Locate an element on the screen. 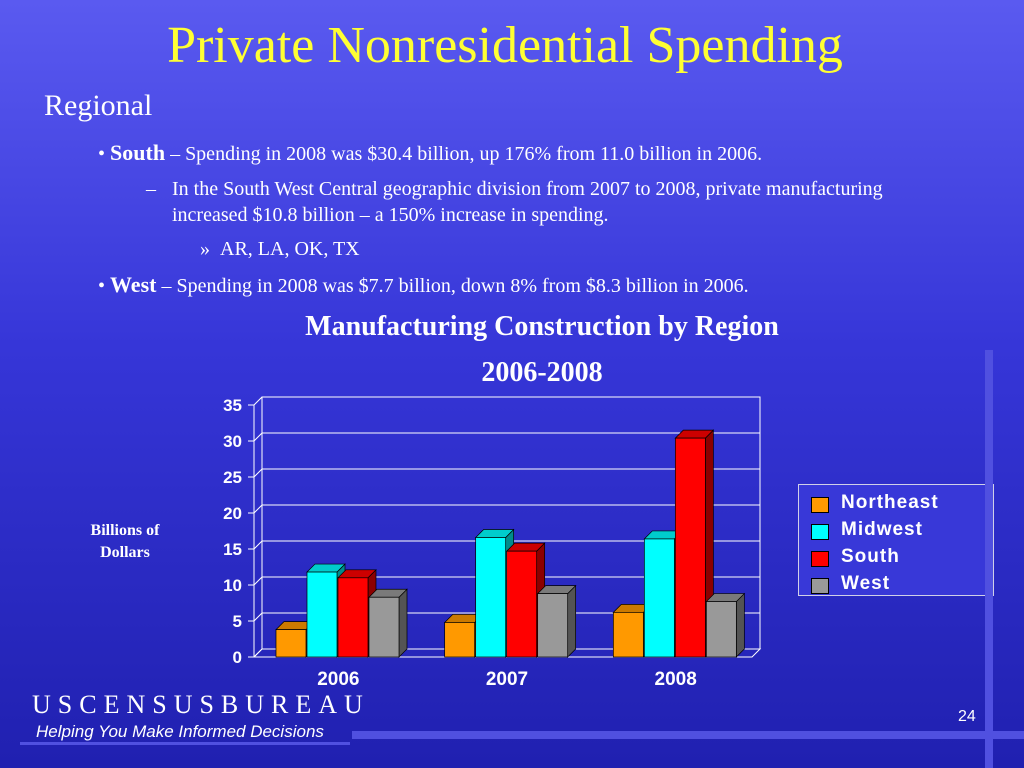  chart-legend: Northeast Midwest South West is located at coordinates (896, 540).